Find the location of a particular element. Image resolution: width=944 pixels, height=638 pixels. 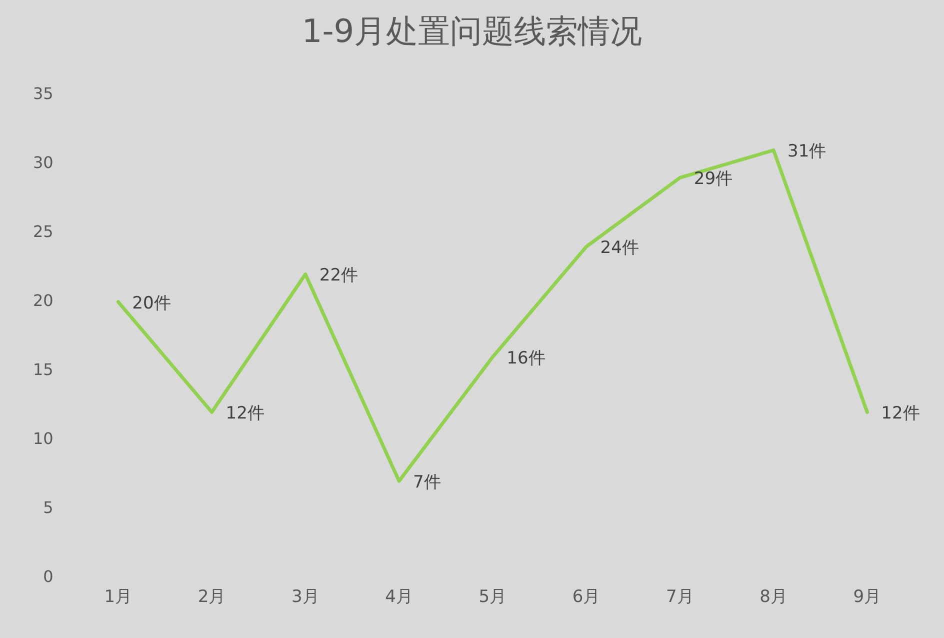

y-tick-label: 10 is located at coordinates (43, 438).